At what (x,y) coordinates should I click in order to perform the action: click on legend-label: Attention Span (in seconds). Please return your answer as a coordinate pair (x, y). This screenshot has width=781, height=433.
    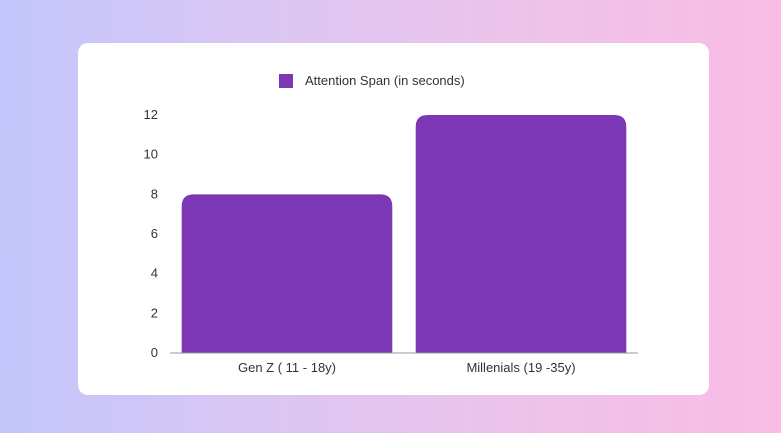
    Looking at the image, I should click on (385, 80).